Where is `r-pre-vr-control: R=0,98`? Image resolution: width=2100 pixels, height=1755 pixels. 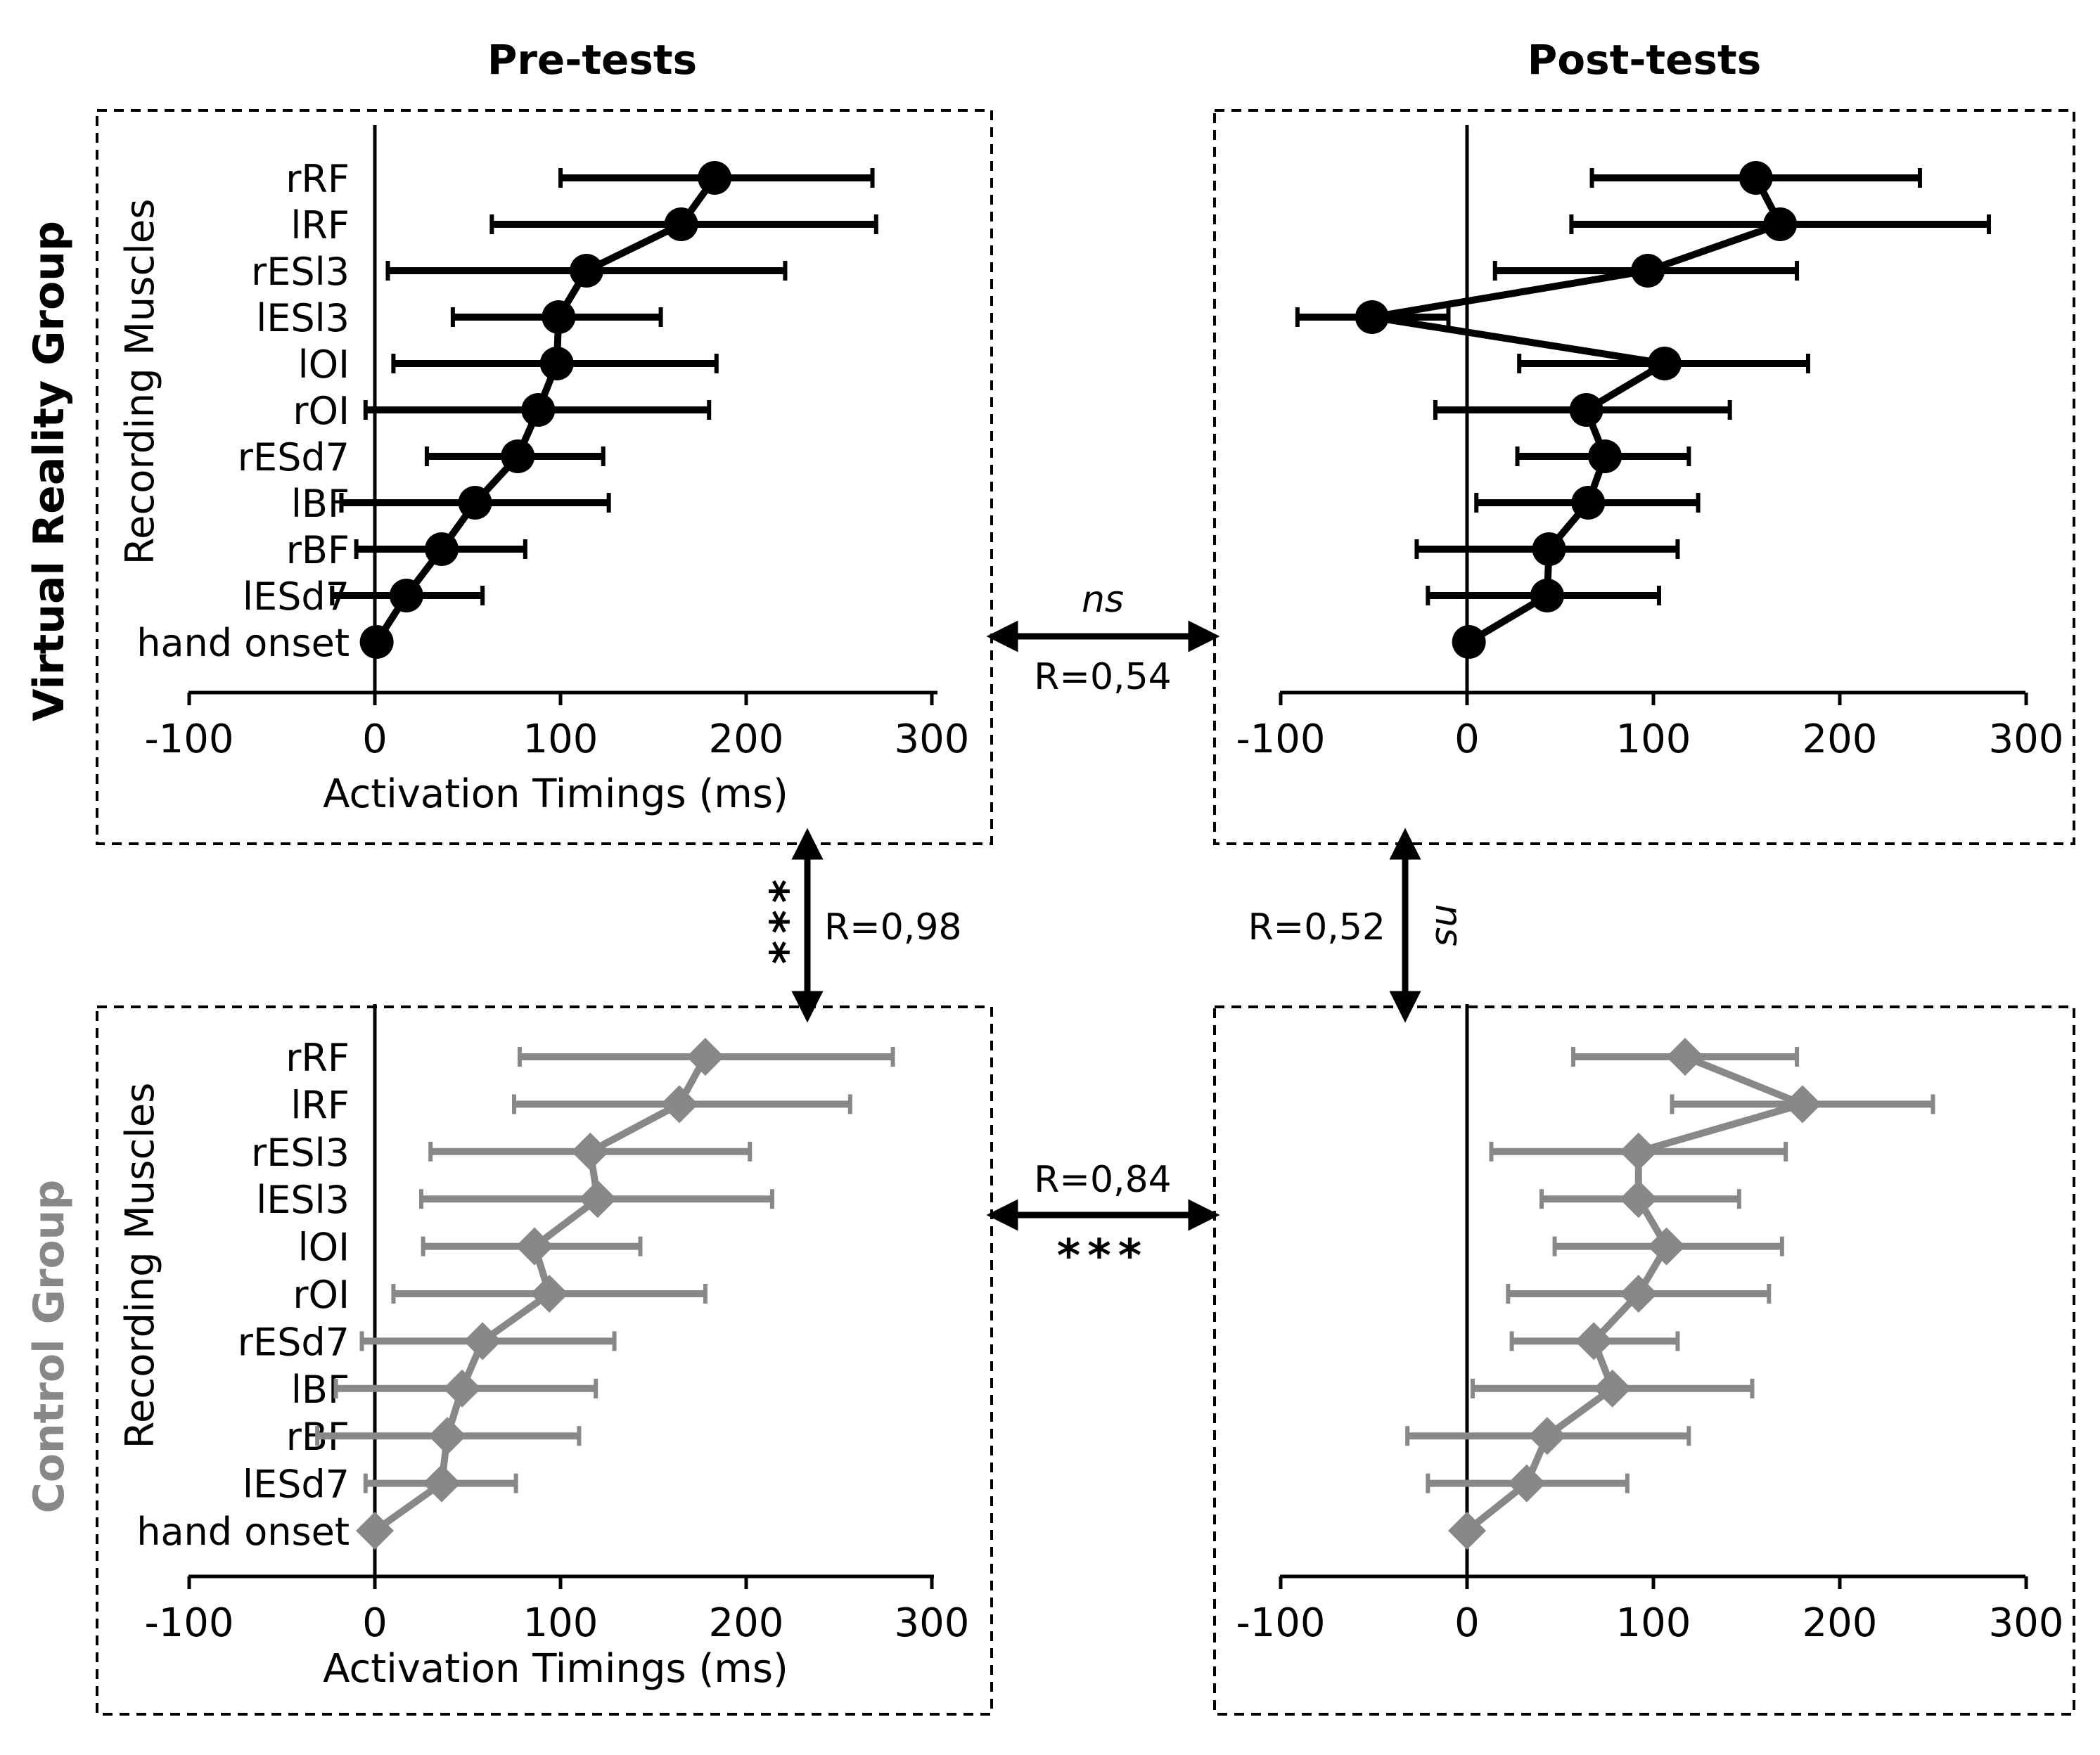
r-pre-vr-control: R=0,98 is located at coordinates (893, 927).